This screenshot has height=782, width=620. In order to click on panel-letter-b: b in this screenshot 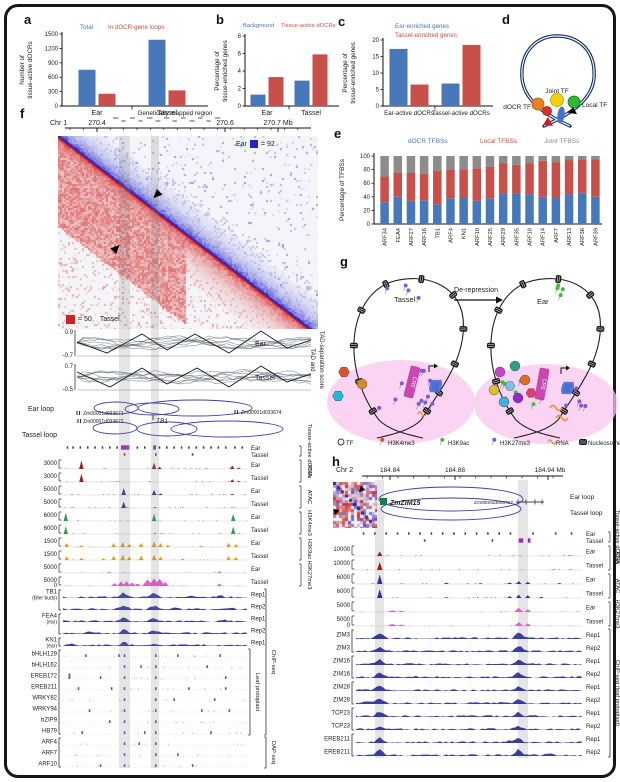, I will do `click(220, 19)`.